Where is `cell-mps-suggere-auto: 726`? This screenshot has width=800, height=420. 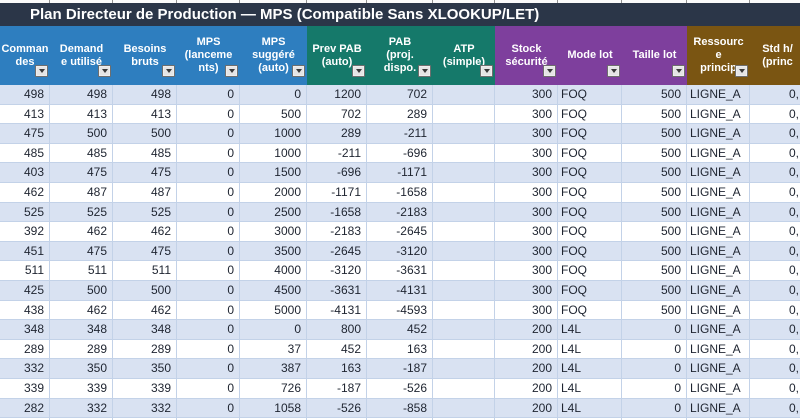 cell-mps-suggere-auto: 726 is located at coordinates (273, 388).